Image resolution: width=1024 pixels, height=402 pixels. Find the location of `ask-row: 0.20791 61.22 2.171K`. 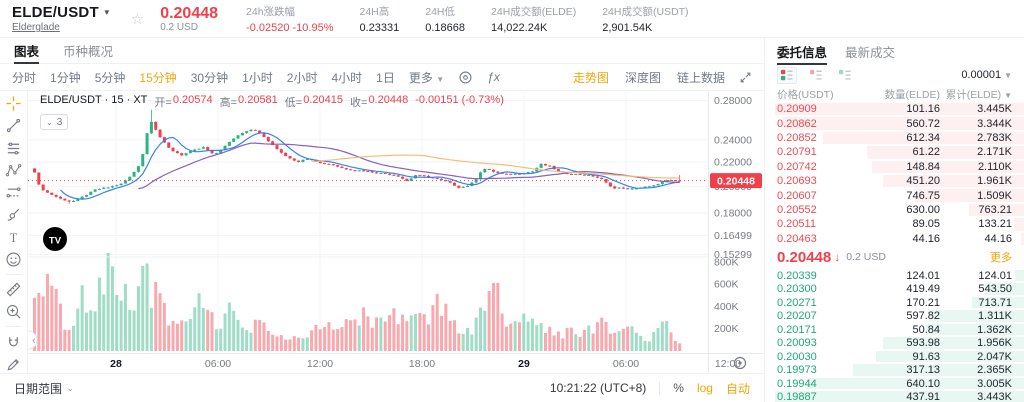

ask-row: 0.20791 61.22 2.171K is located at coordinates (894, 152).